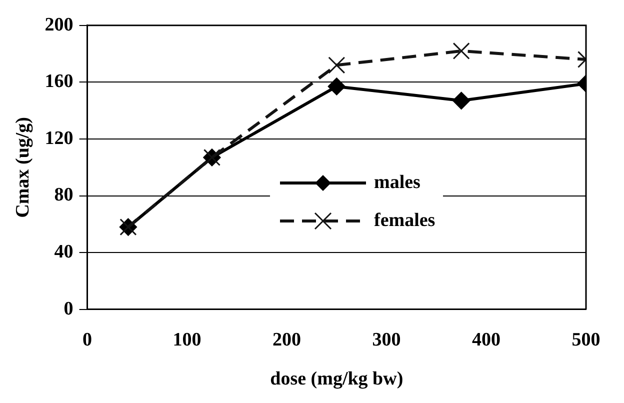 The height and width of the screenshot is (403, 624). Describe the element at coordinates (59, 138) in the screenshot. I see `y-tick-label: 120` at that location.